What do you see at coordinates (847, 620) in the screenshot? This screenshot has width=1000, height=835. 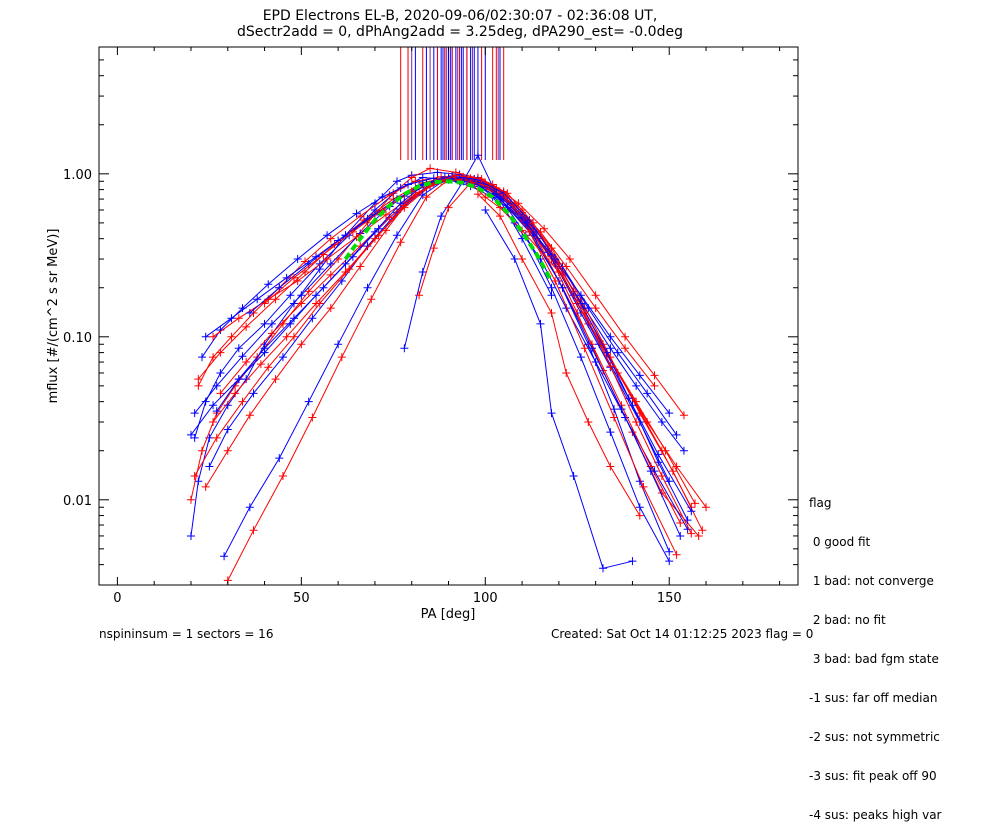 I see `legend-item: 2 bad: no fit` at bounding box center [847, 620].